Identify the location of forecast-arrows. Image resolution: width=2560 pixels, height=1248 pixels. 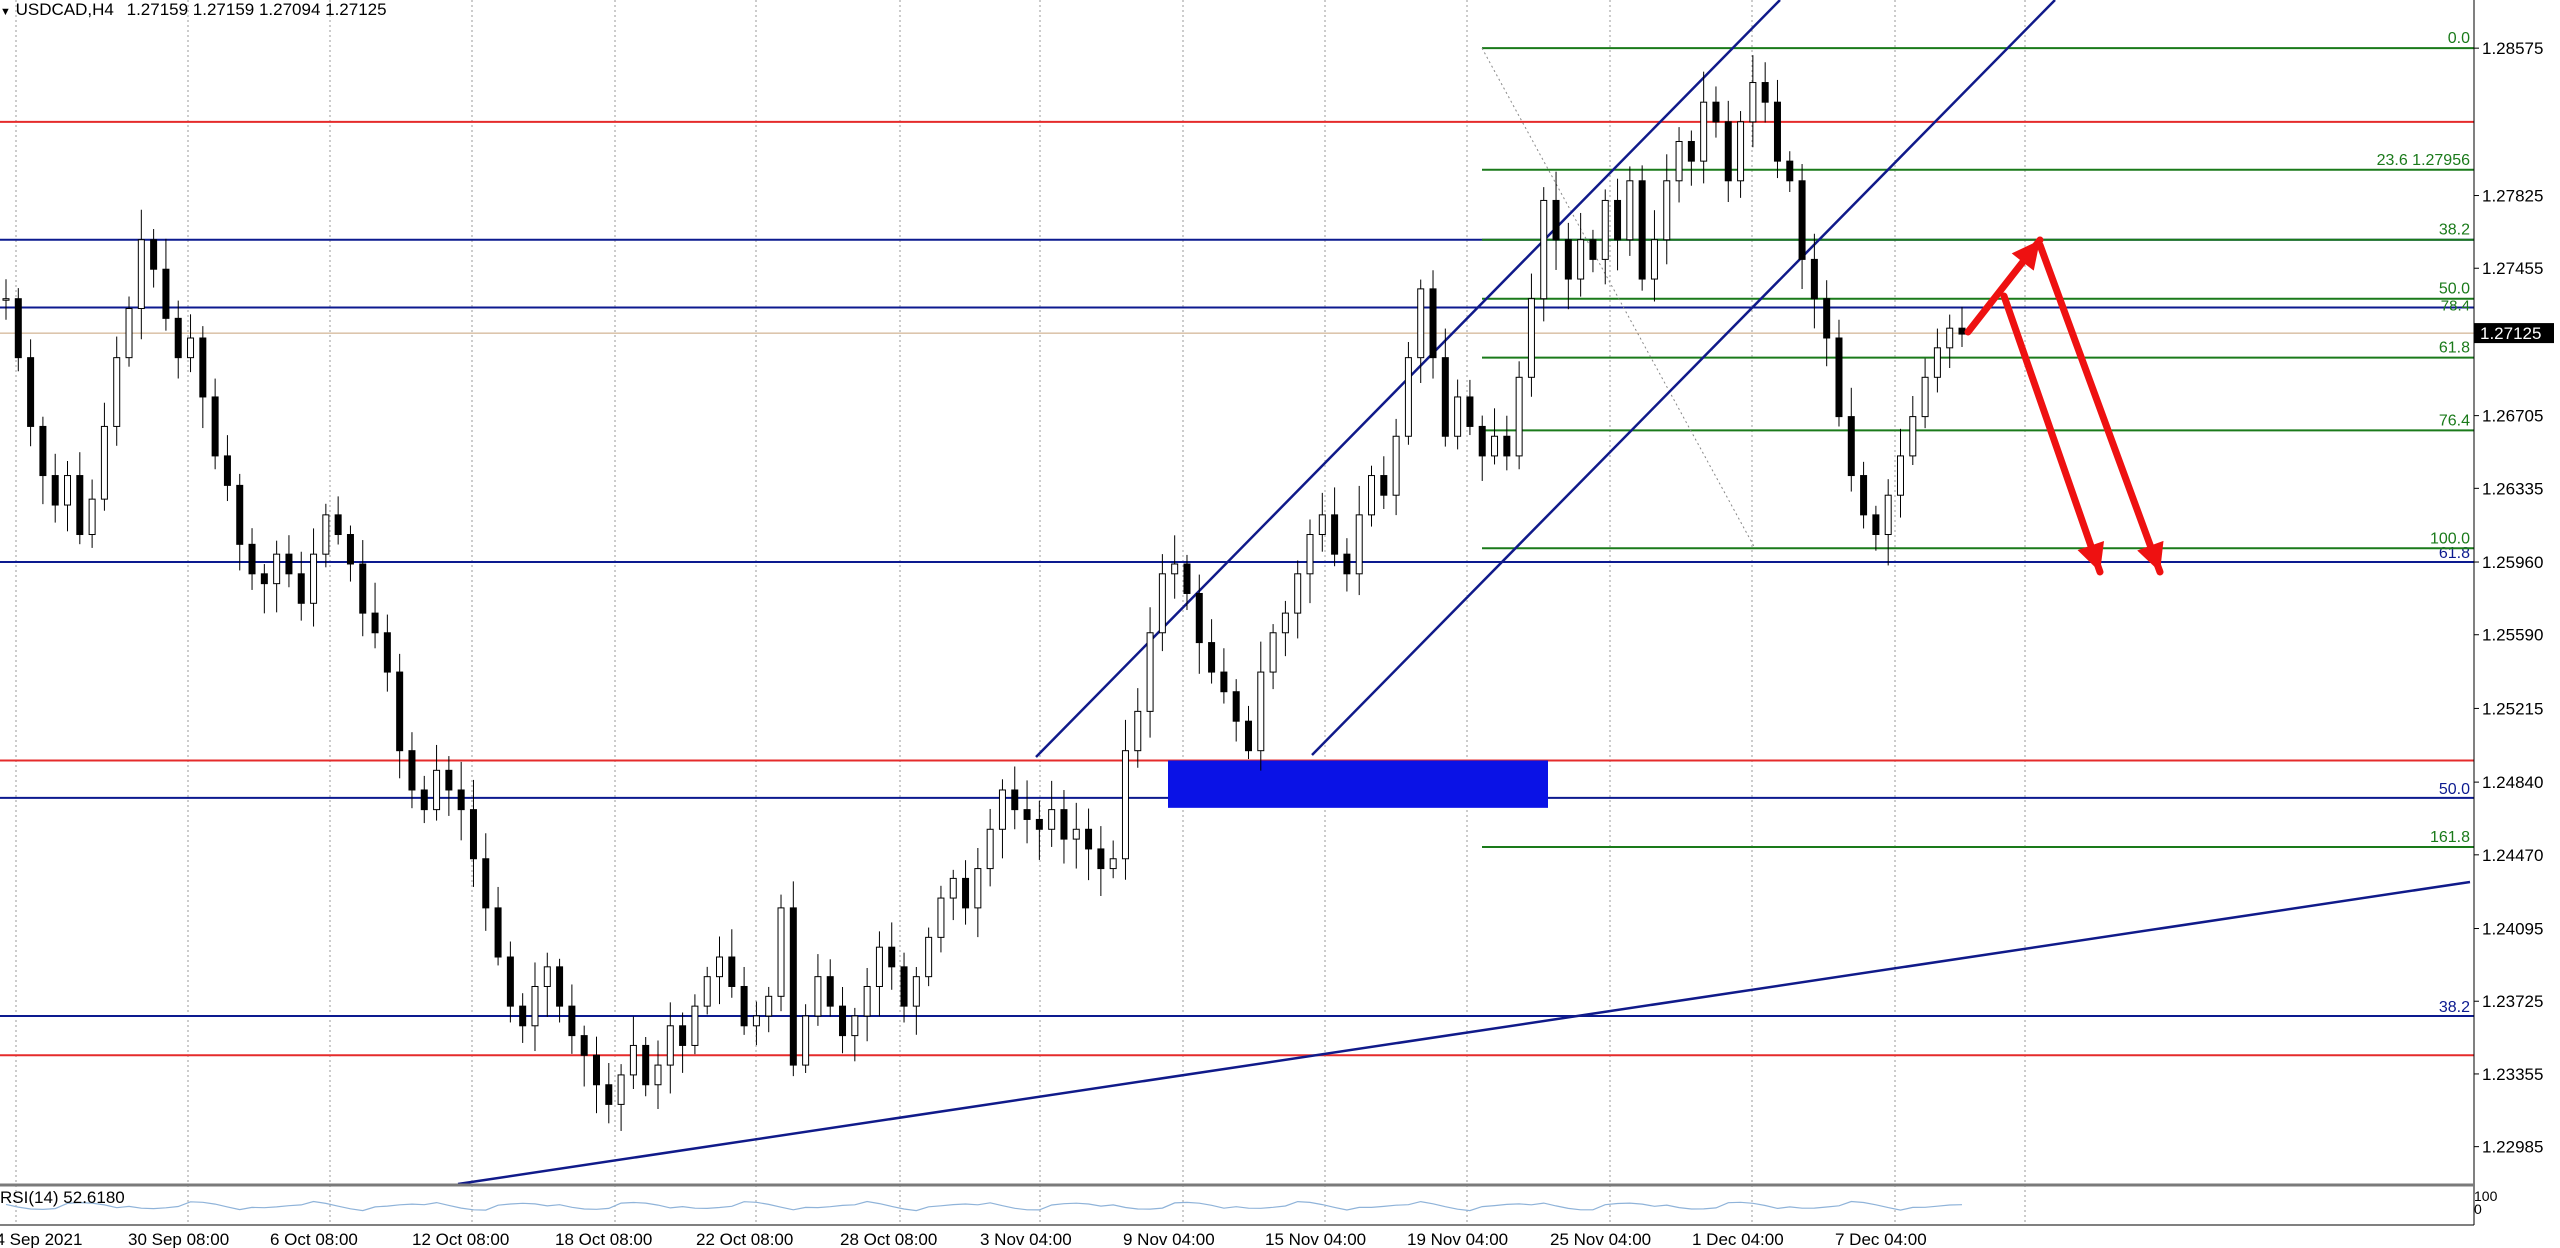
(2064, 406).